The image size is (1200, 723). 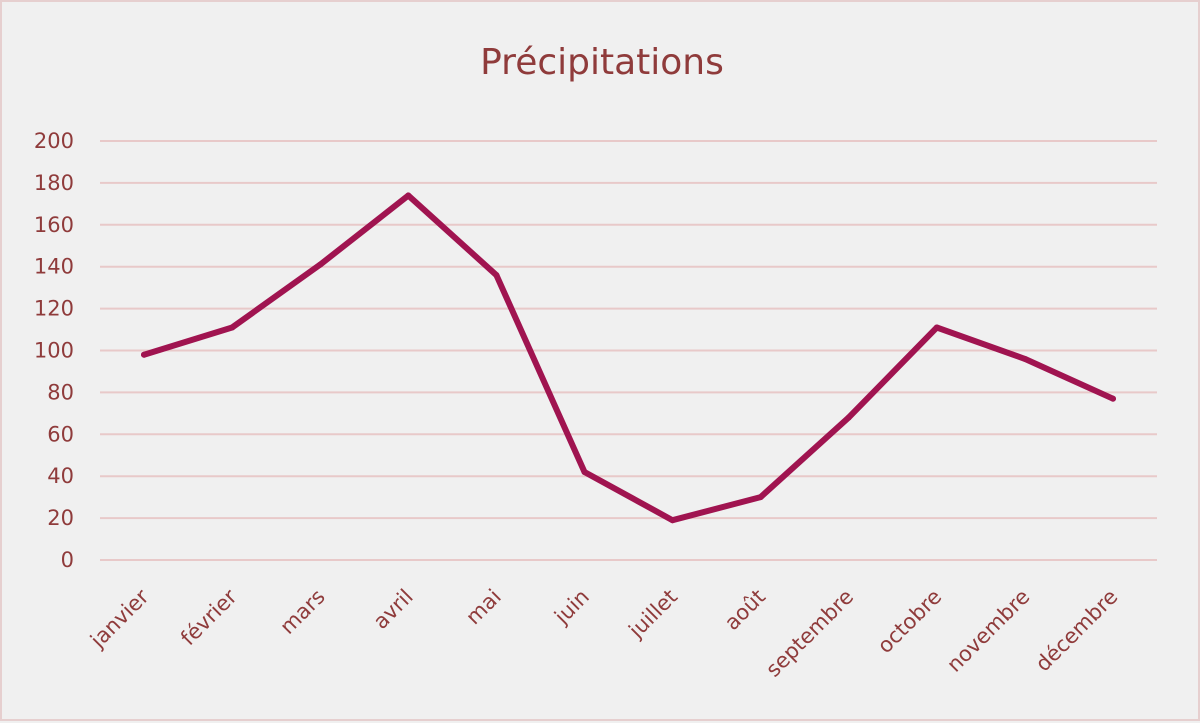 What do you see at coordinates (1077, 631) in the screenshot?
I see `x-tick-label: décembre` at bounding box center [1077, 631].